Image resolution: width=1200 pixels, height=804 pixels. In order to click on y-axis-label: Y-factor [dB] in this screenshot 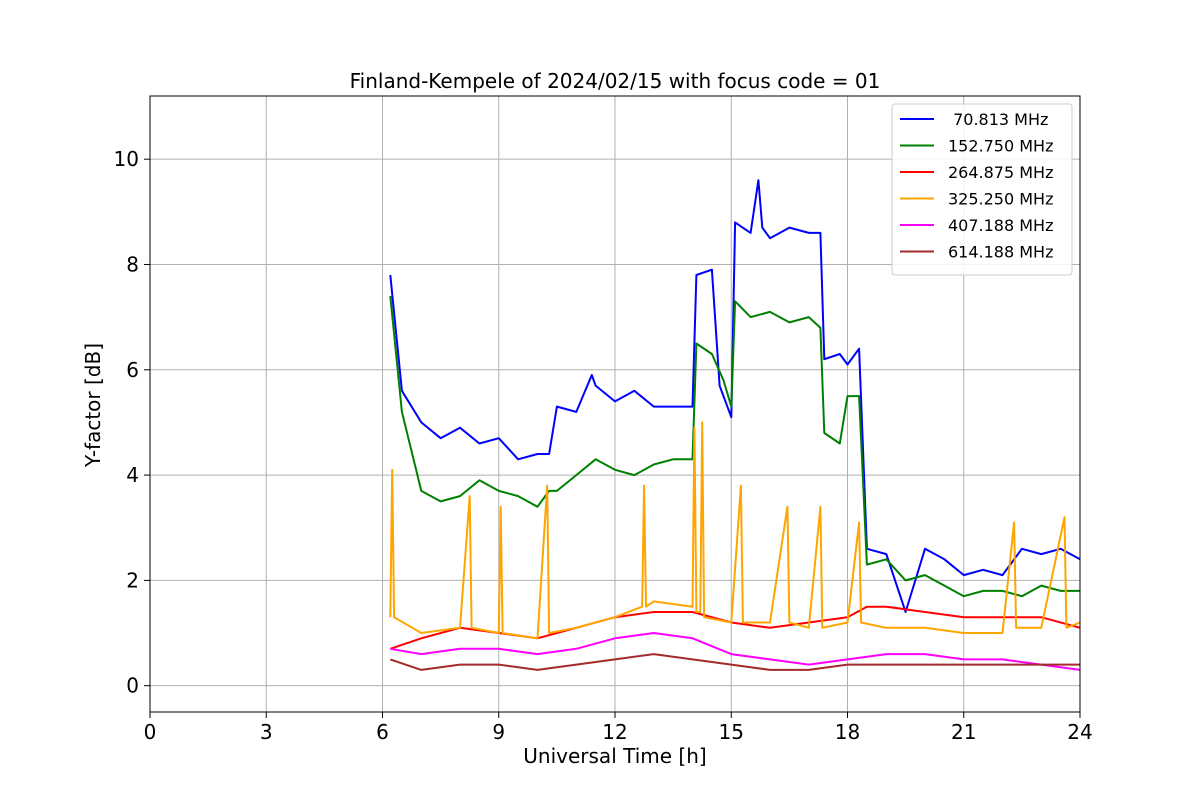, I will do `click(93, 405)`.